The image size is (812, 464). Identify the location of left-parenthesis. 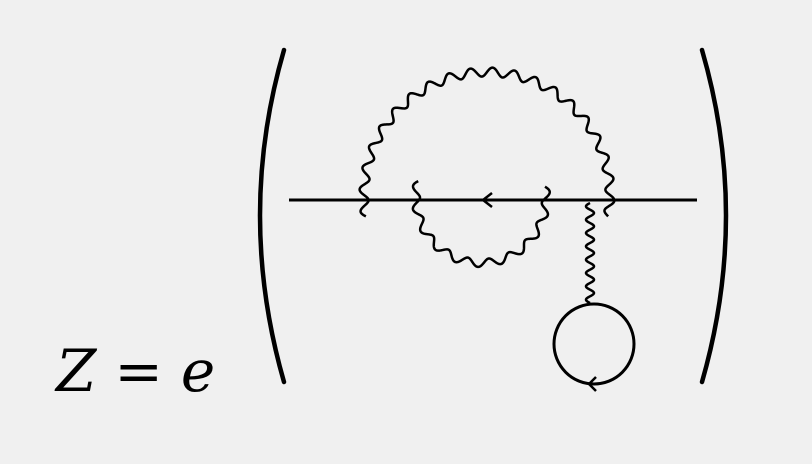
(272, 216).